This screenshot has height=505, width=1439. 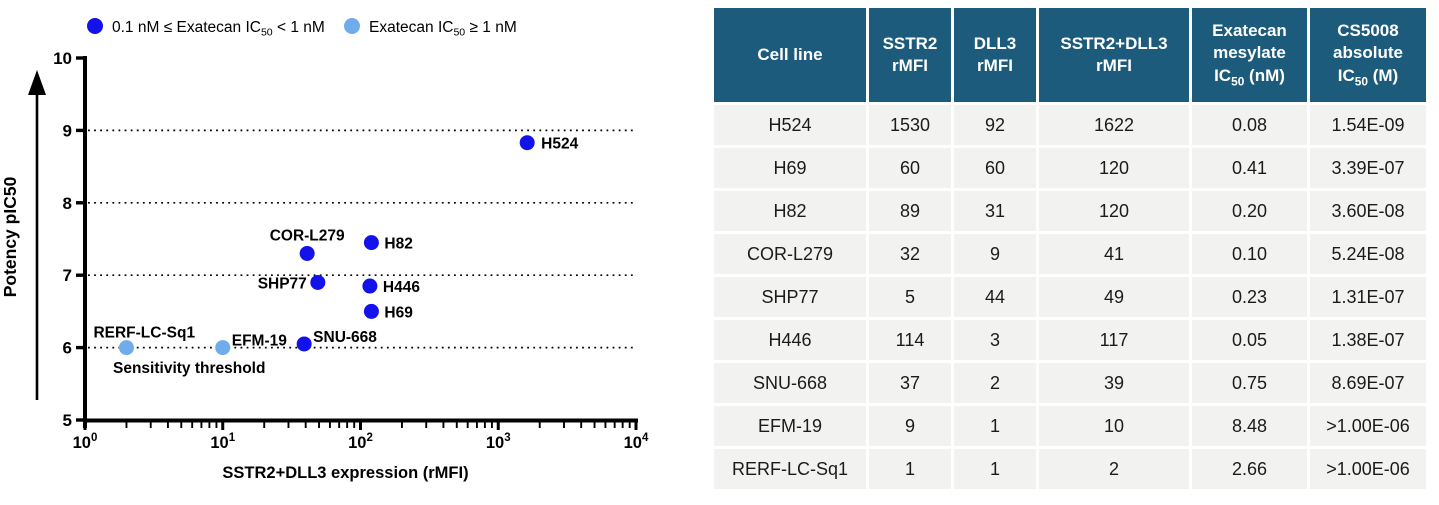 I want to click on table-cell: 0.20, so click(x=1249, y=211).